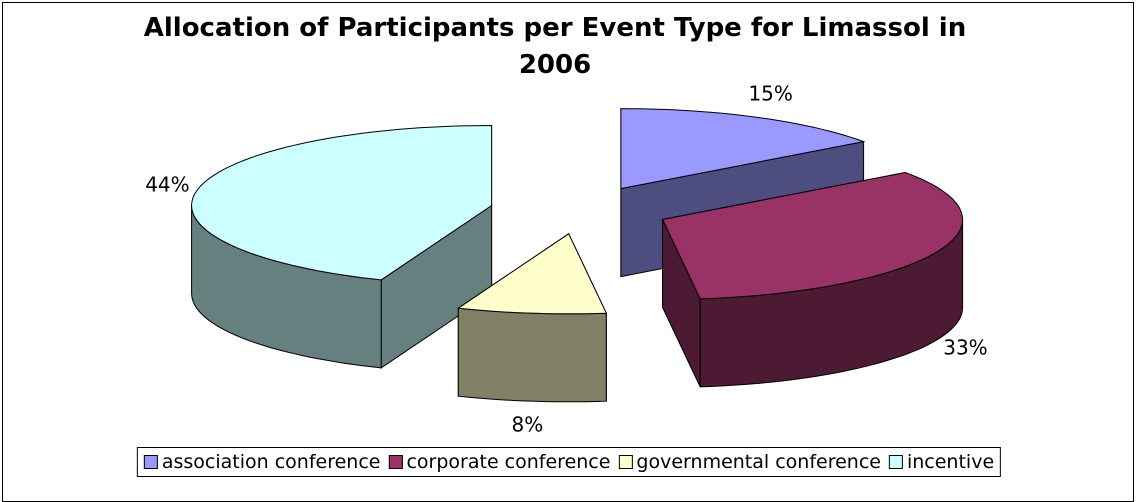 This screenshot has width=1138, height=502. Describe the element at coordinates (532, 355) in the screenshot. I see `slice-outer-wall` at that location.